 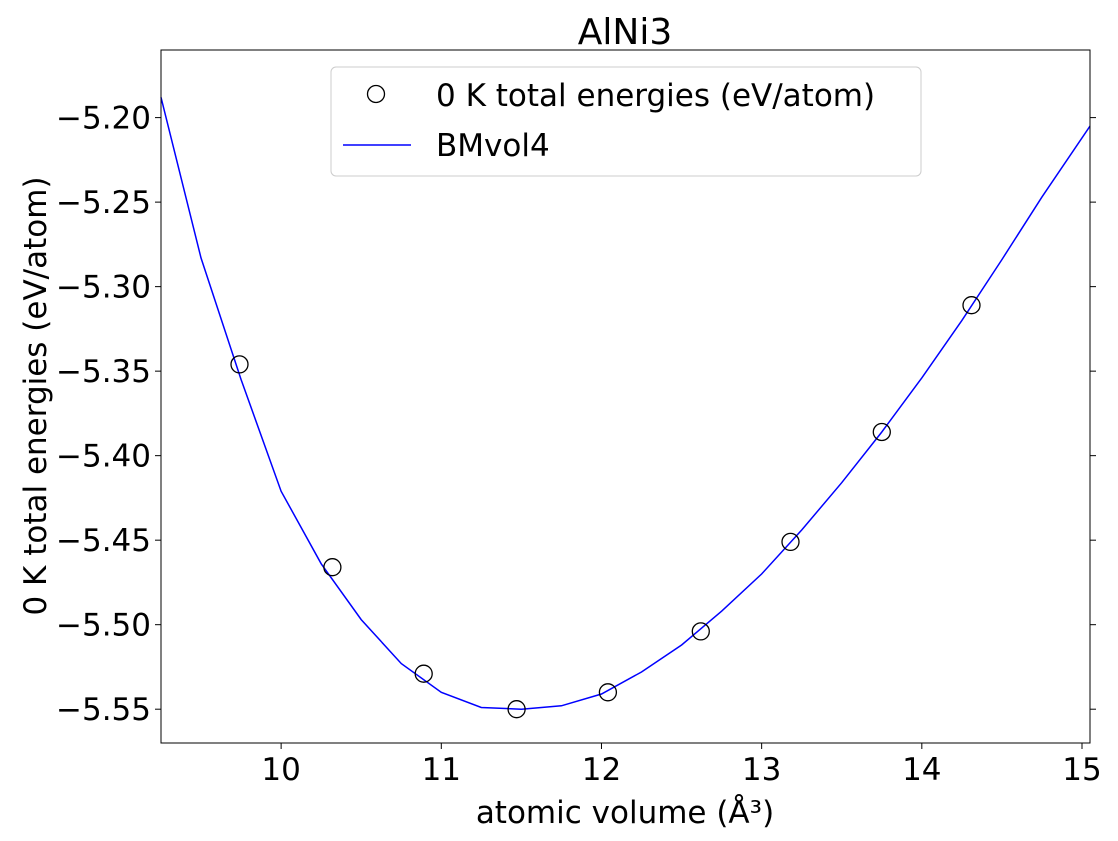 What do you see at coordinates (601, 770) in the screenshot?
I see `x-tick-label: 12` at bounding box center [601, 770].